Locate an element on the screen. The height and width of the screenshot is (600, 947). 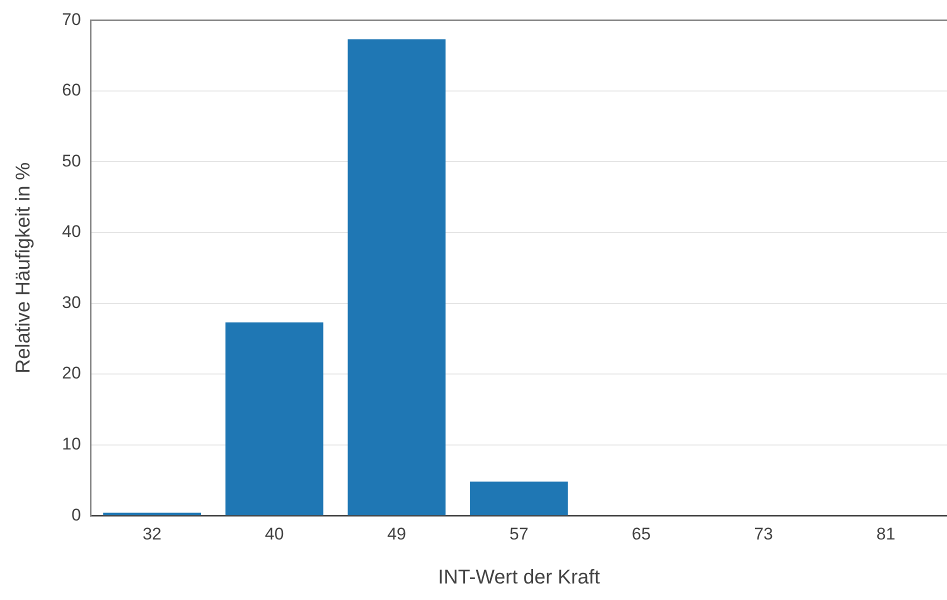
x-tick-label: 32 is located at coordinates (152, 534).